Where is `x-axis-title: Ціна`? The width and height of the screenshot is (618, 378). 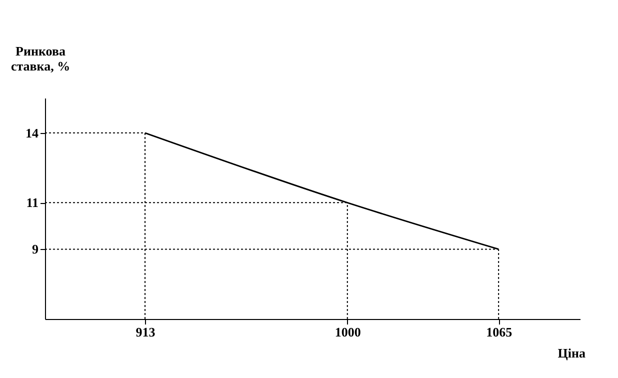
x-axis-title: Ціна is located at coordinates (572, 353).